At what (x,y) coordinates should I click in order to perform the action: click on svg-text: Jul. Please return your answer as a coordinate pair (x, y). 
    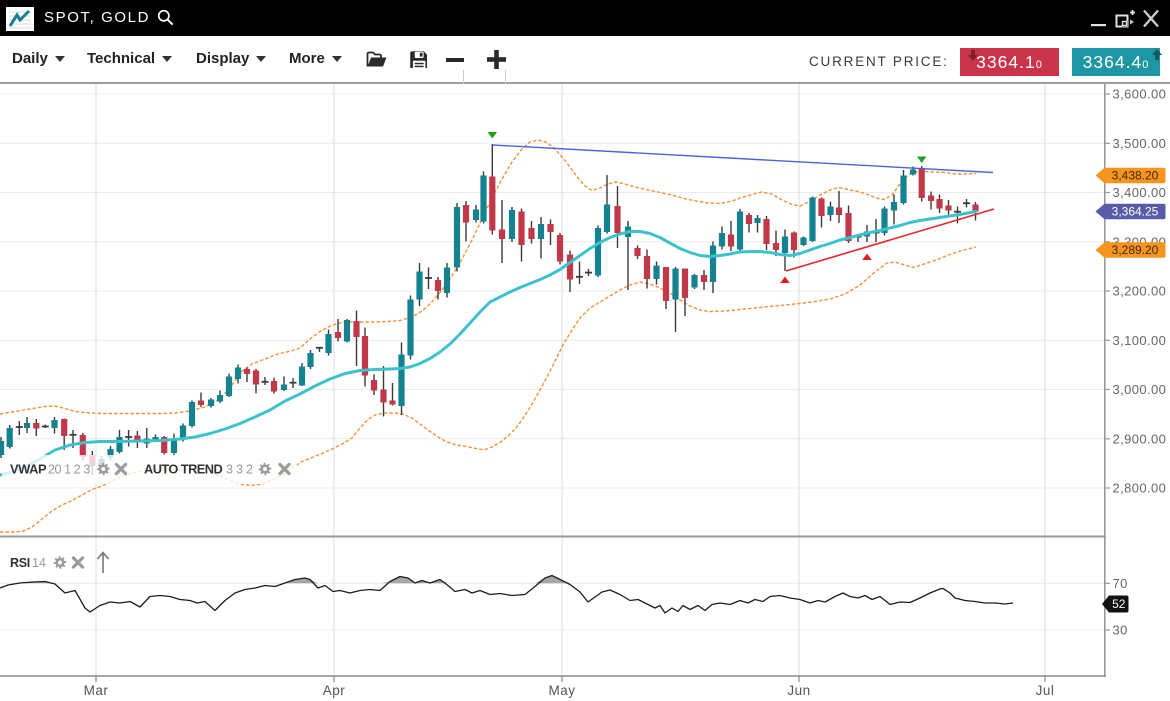
    Looking at the image, I should click on (1045, 690).